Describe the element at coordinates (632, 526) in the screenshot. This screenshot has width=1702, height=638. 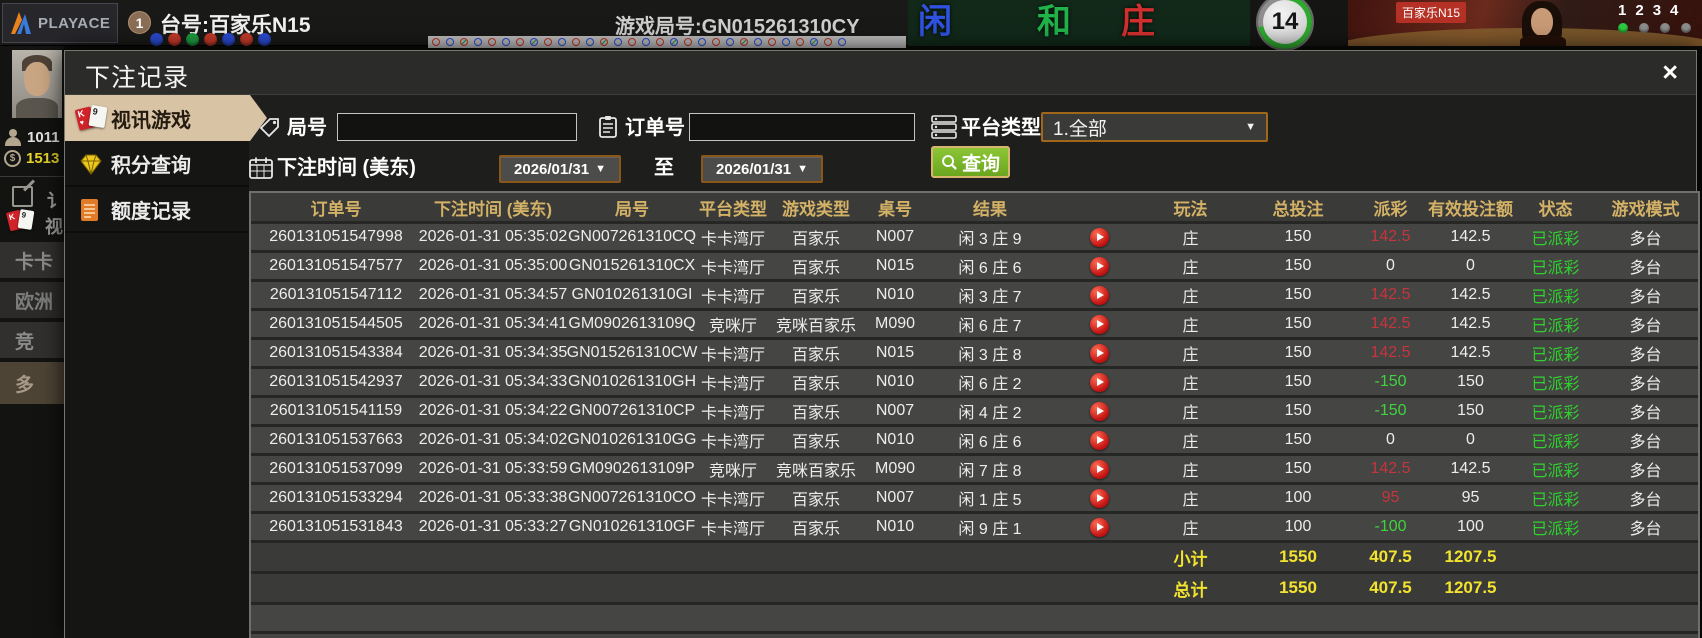
I see `cell-round-no: GN010261310GF` at that location.